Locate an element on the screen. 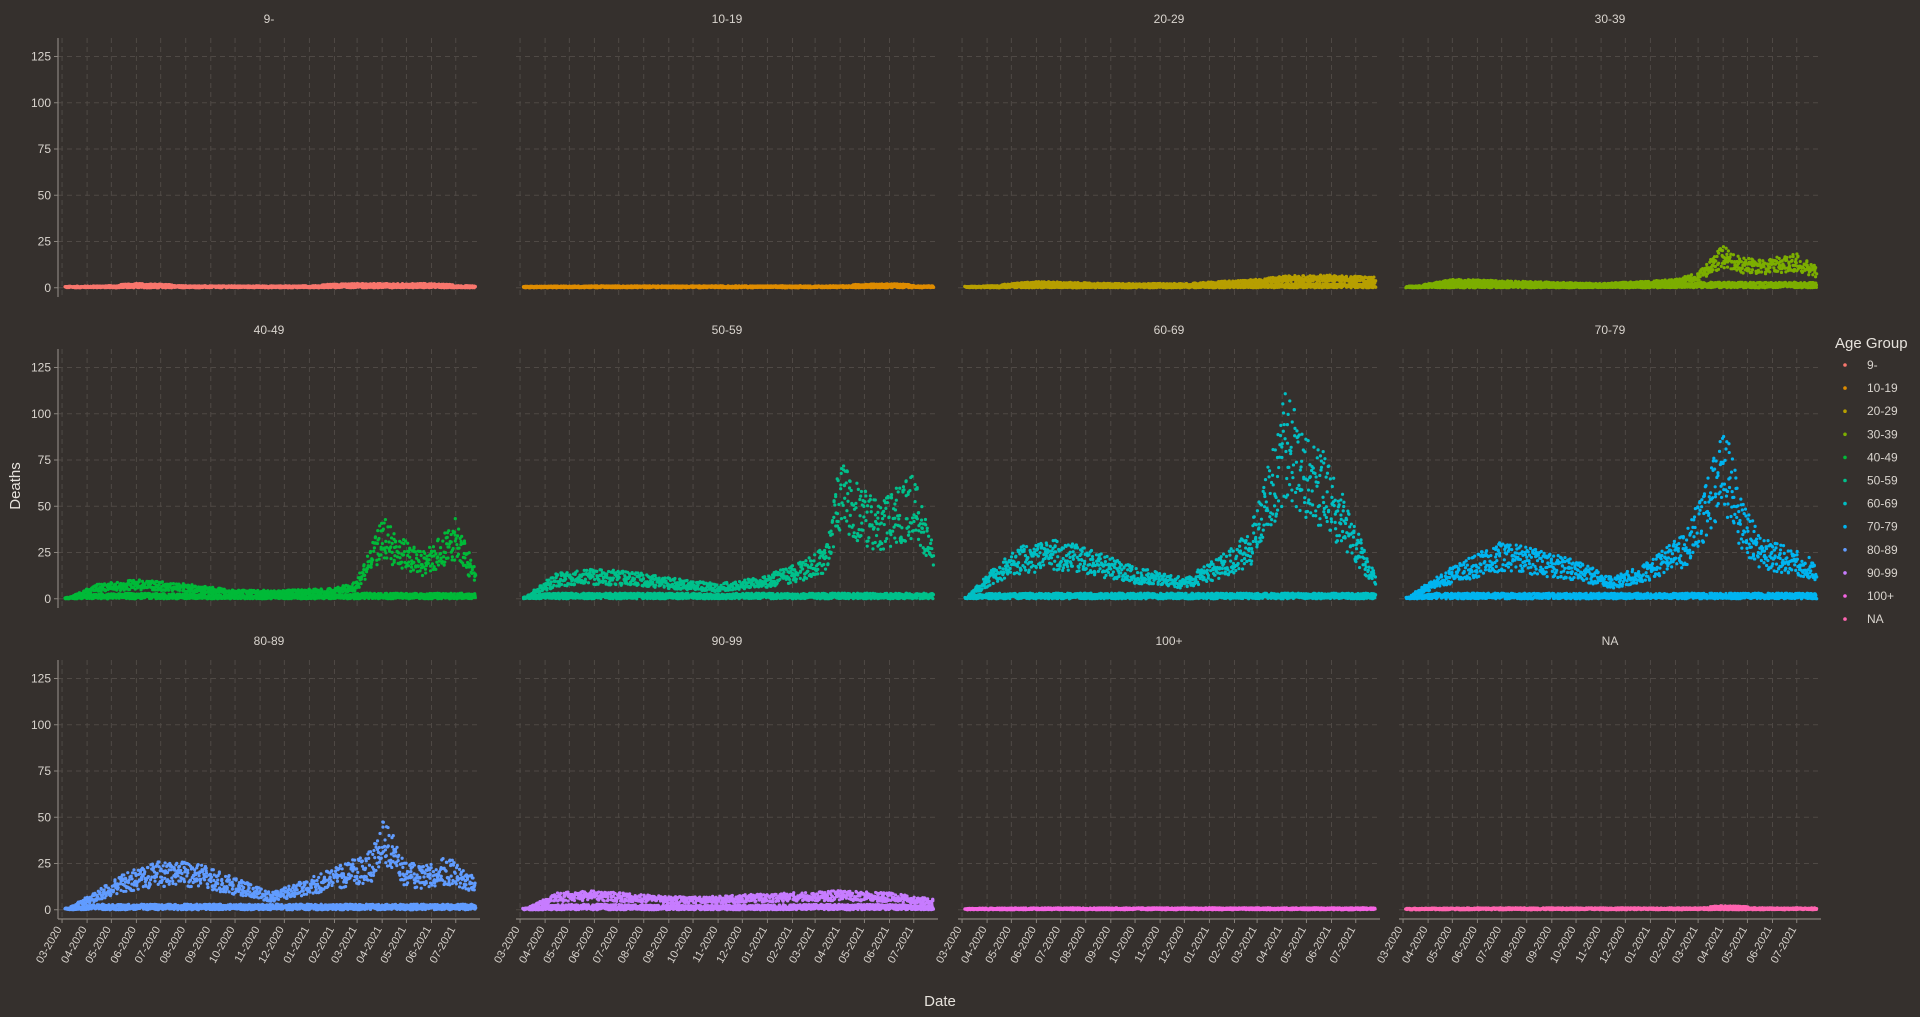  facet-title: 10-19 is located at coordinates (727, 19).